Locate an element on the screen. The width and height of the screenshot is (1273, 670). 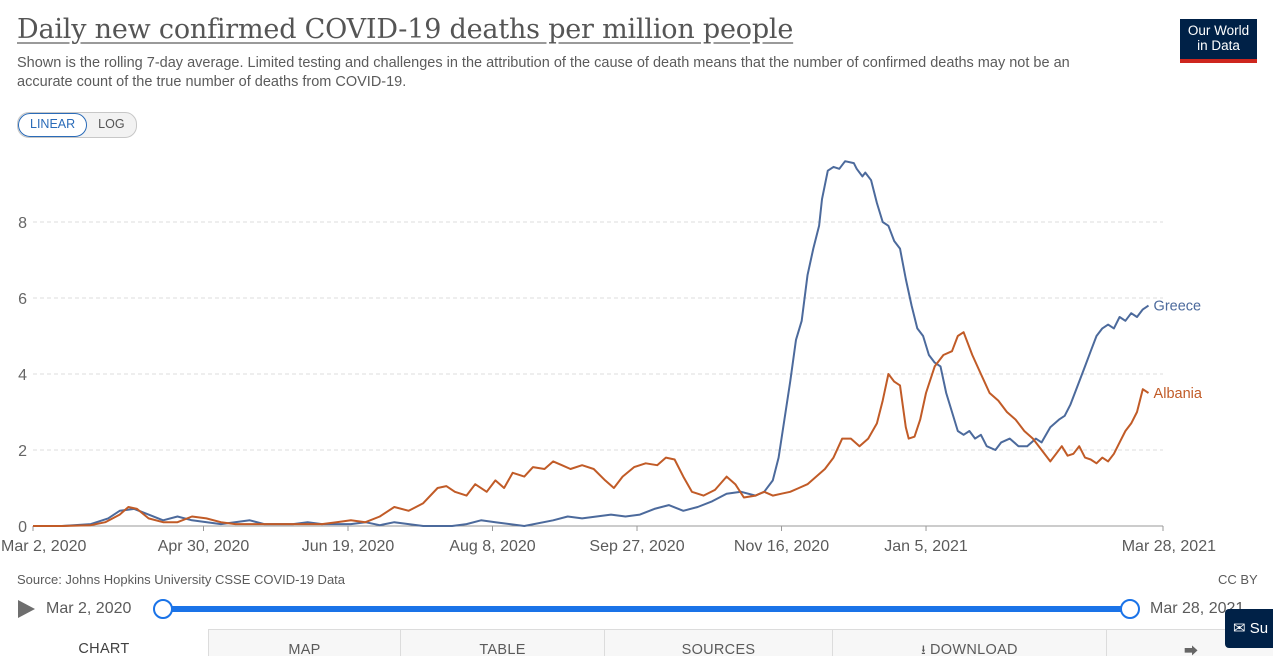
linear-scale-button: LINEAR is located at coordinates (53, 125).